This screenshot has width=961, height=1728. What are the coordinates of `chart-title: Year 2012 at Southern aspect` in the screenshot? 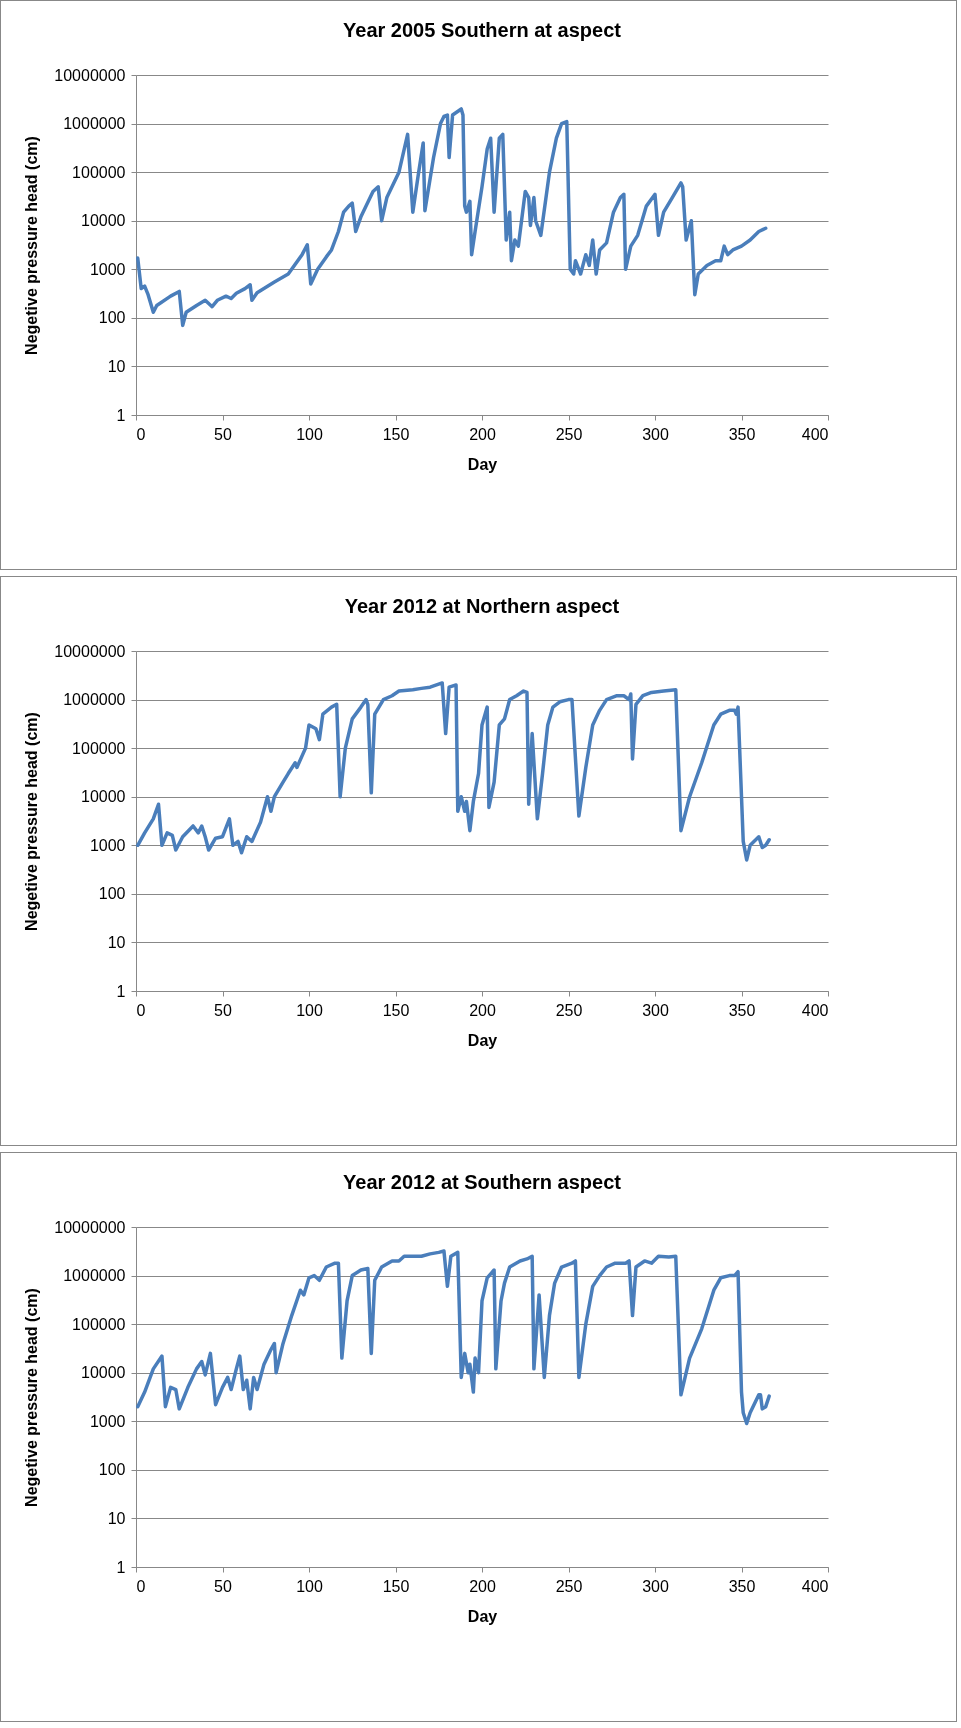 It's located at (482, 1182).